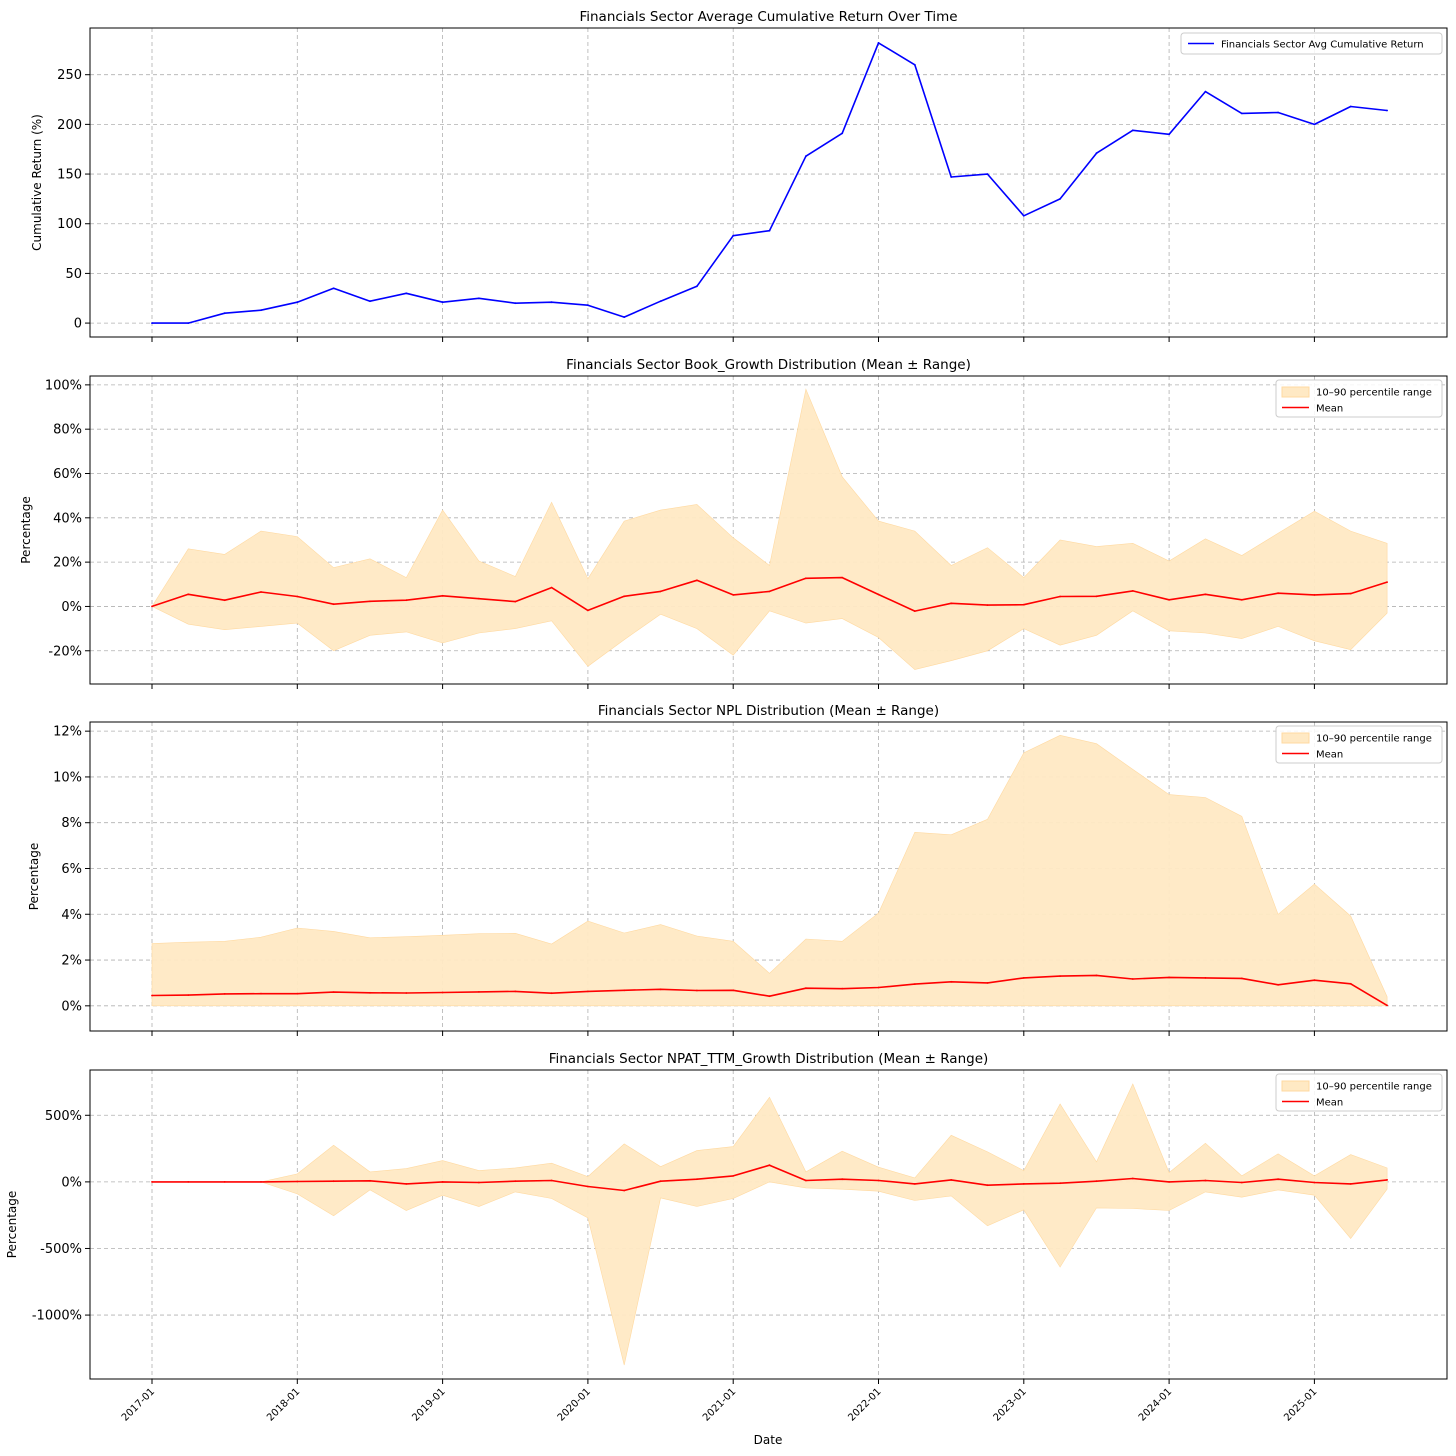 Image resolution: width=1456 pixels, height=1456 pixels. I want to click on y-tick-label: -20%, so click(65, 651).